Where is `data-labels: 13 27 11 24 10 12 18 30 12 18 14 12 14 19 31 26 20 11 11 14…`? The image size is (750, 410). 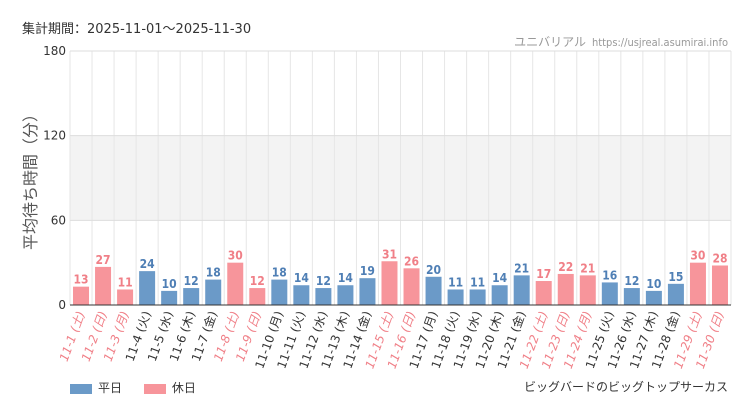 data-labels: 13 27 11 24 10 12 18 30 12 18 14 12 14 19 31 26 20 11 11 14… is located at coordinates (401, 269).